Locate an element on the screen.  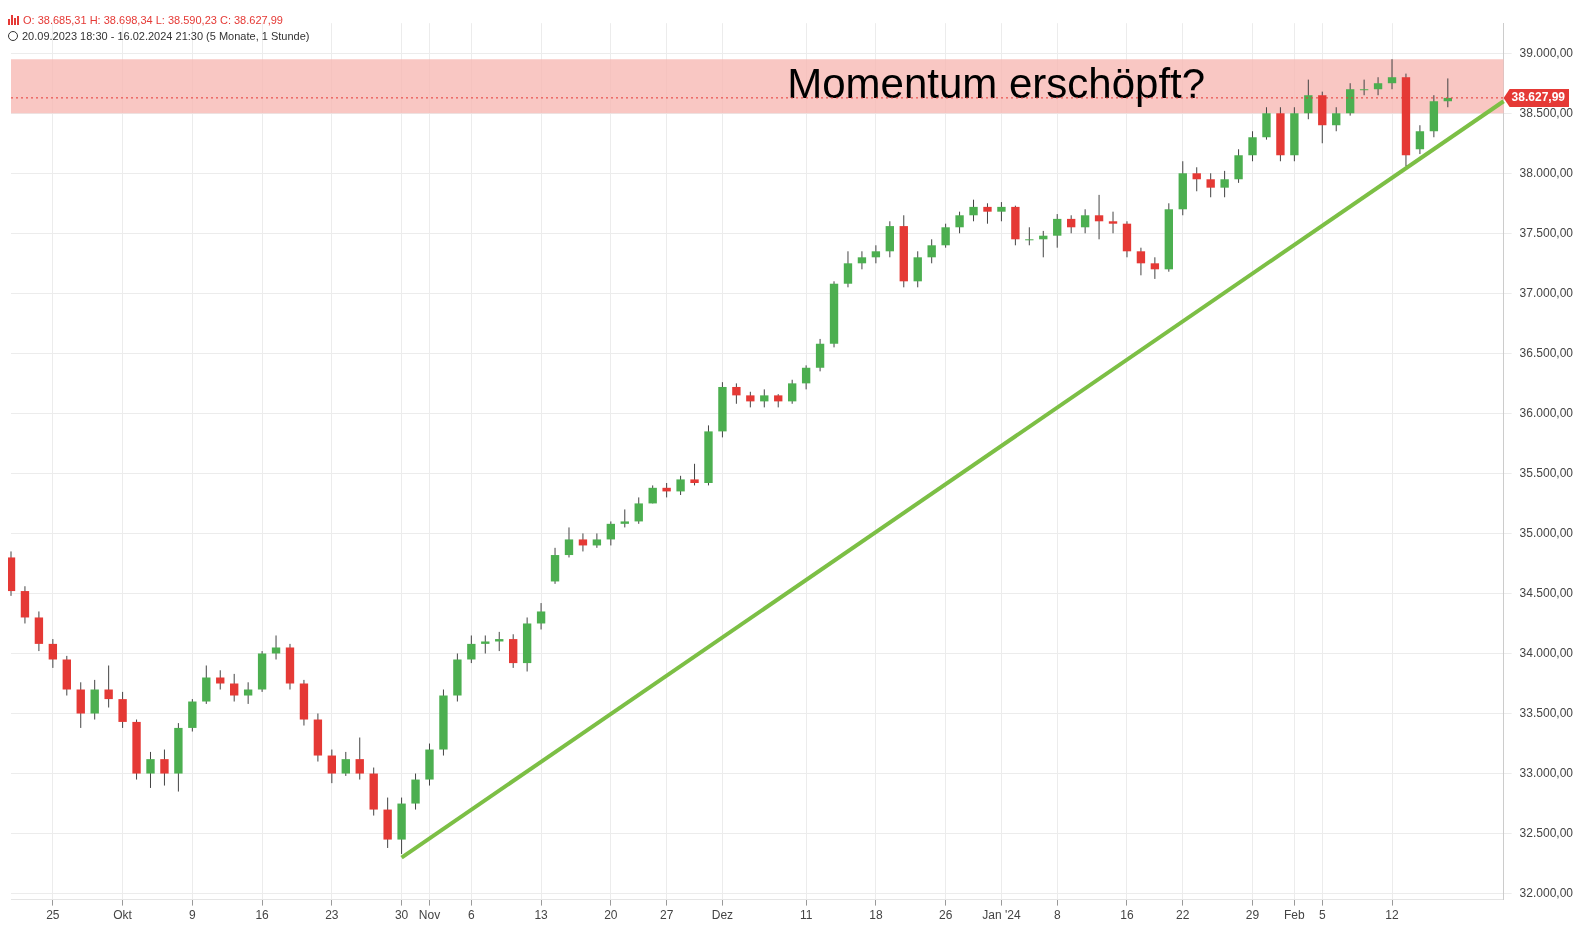
x-tick-label: 8 is located at coordinates (1057, 915).